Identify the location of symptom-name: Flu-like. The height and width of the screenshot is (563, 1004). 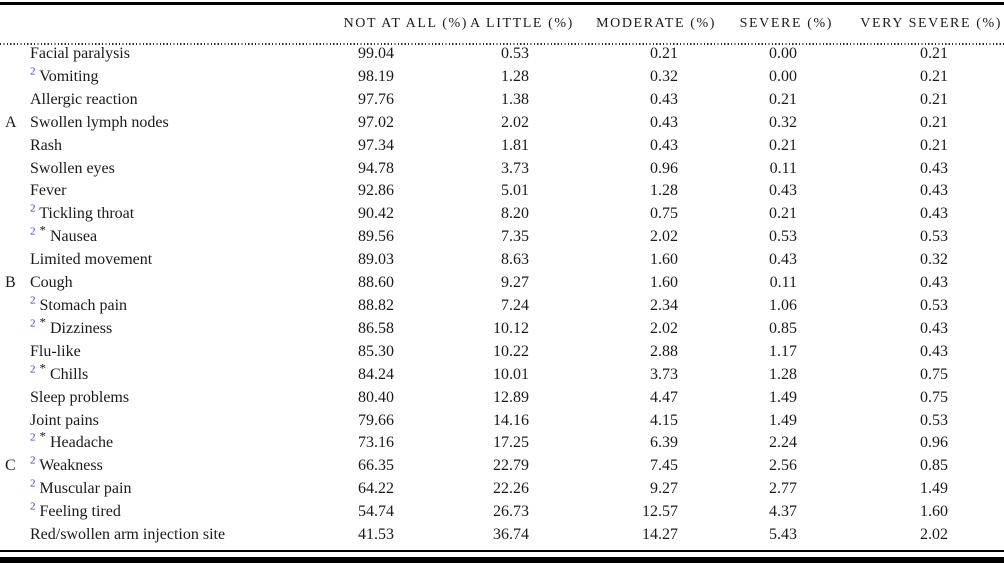
(55, 351).